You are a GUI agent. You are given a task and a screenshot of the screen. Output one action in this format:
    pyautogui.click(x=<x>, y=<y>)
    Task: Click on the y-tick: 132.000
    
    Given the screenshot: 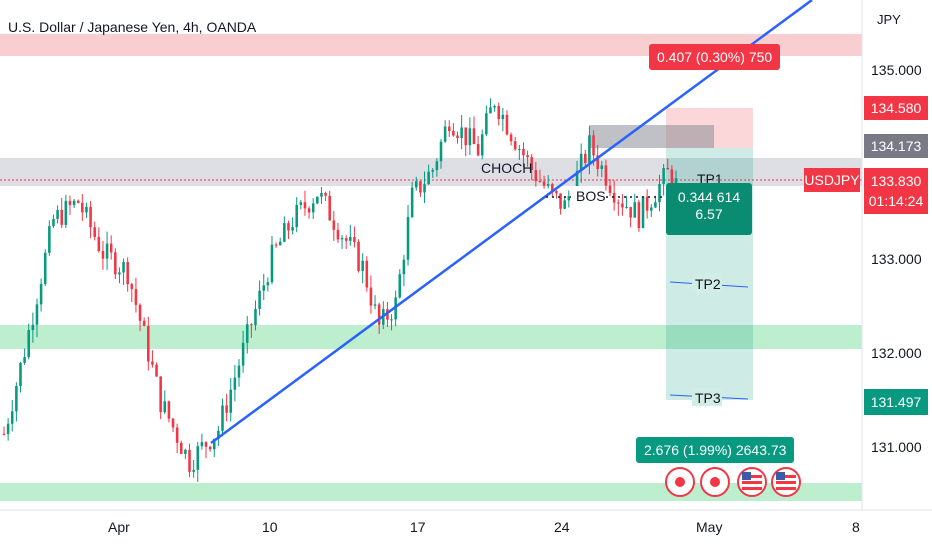 What is the action you would take?
    pyautogui.click(x=896, y=353)
    